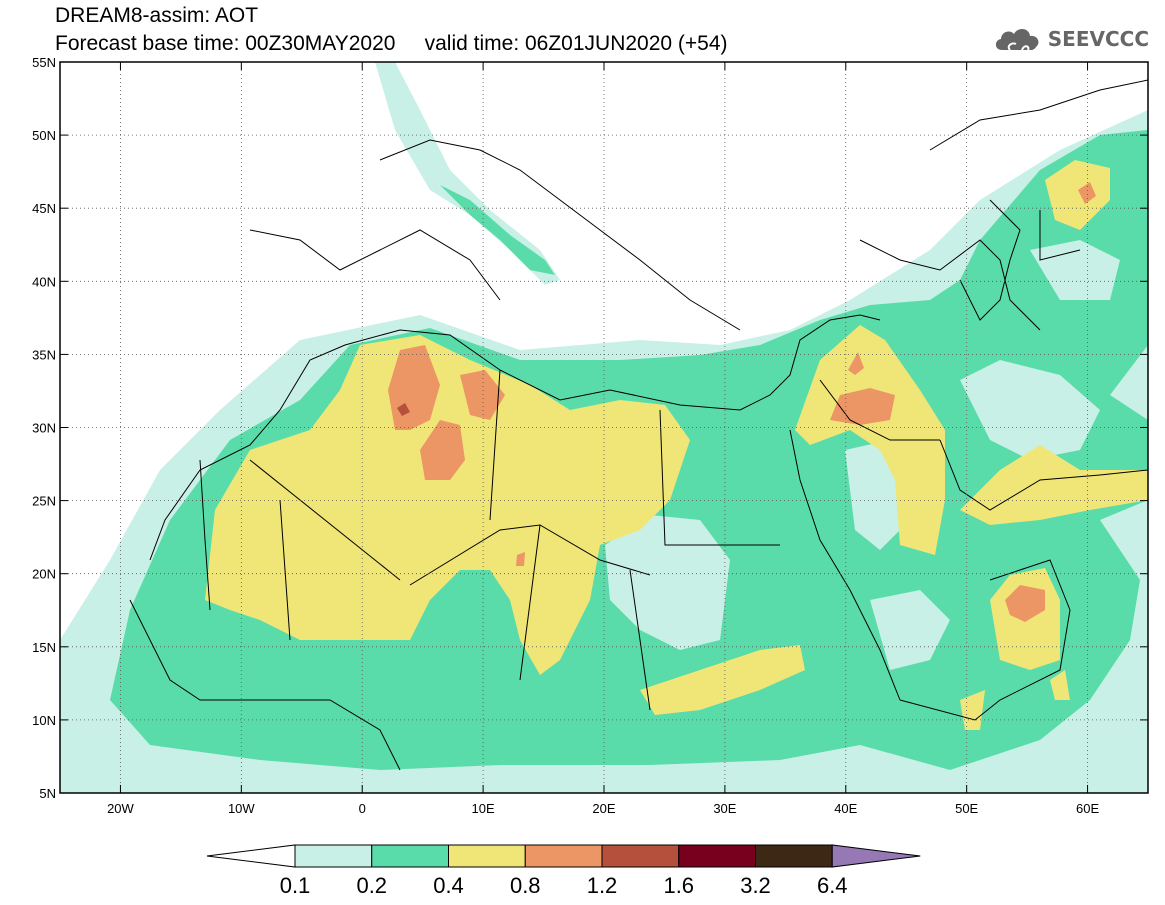 Image resolution: width=1165 pixels, height=905 pixels. Describe the element at coordinates (602, 885) in the screenshot. I see `colorbar-tick-label: 1.2` at that location.